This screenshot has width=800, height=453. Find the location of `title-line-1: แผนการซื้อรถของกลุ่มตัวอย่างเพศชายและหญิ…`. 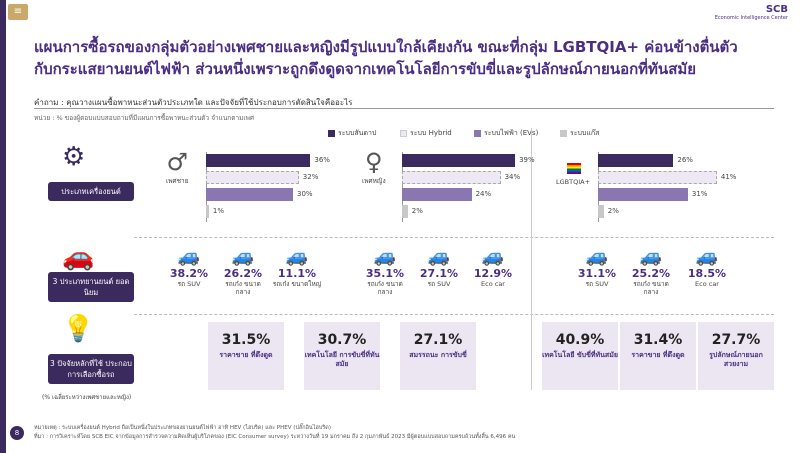

title-line-1: แผนการซื้อรถของกลุ่มตัวอย่างเพศชายและหญิ… is located at coordinates (386, 47).